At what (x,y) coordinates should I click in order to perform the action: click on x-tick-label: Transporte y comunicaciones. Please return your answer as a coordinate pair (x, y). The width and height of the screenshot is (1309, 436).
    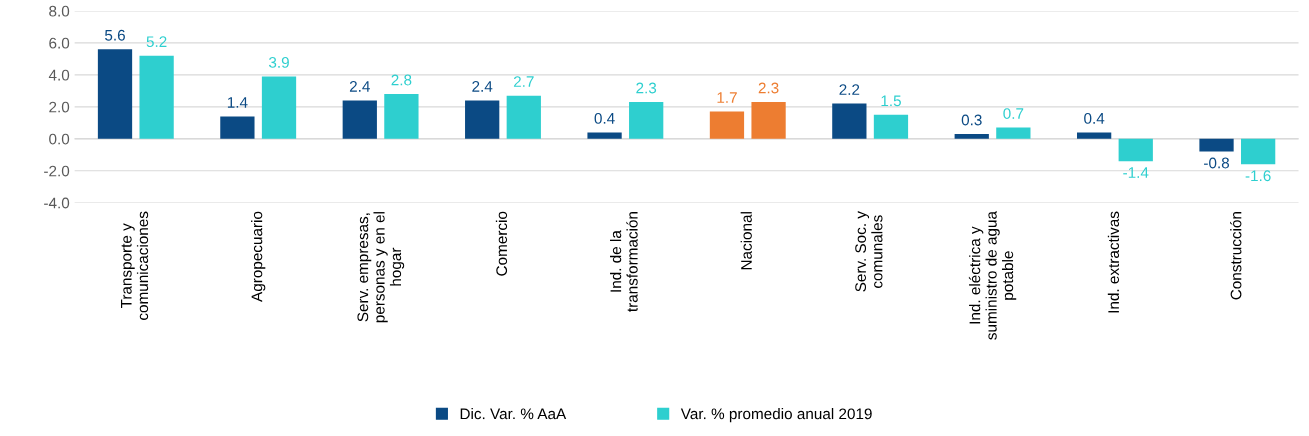
    Looking at the image, I should click on (135, 265).